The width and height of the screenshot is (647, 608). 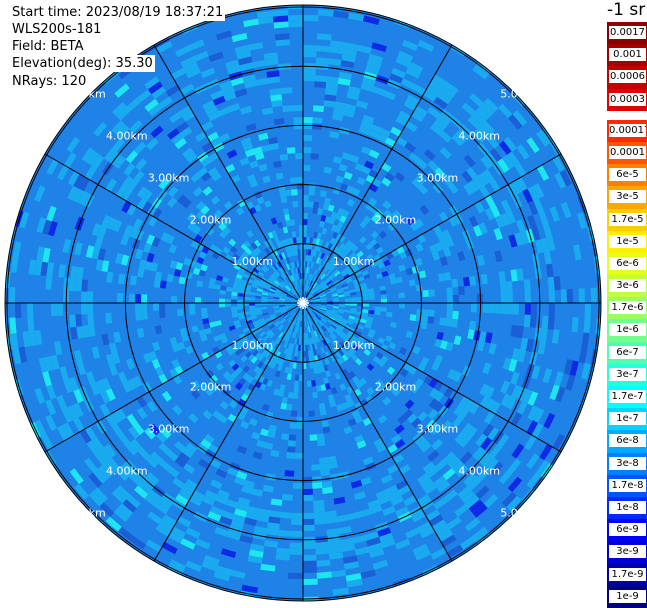 What do you see at coordinates (627, 352) in the screenshot?
I see `legend-swatch: 6e-7` at bounding box center [627, 352].